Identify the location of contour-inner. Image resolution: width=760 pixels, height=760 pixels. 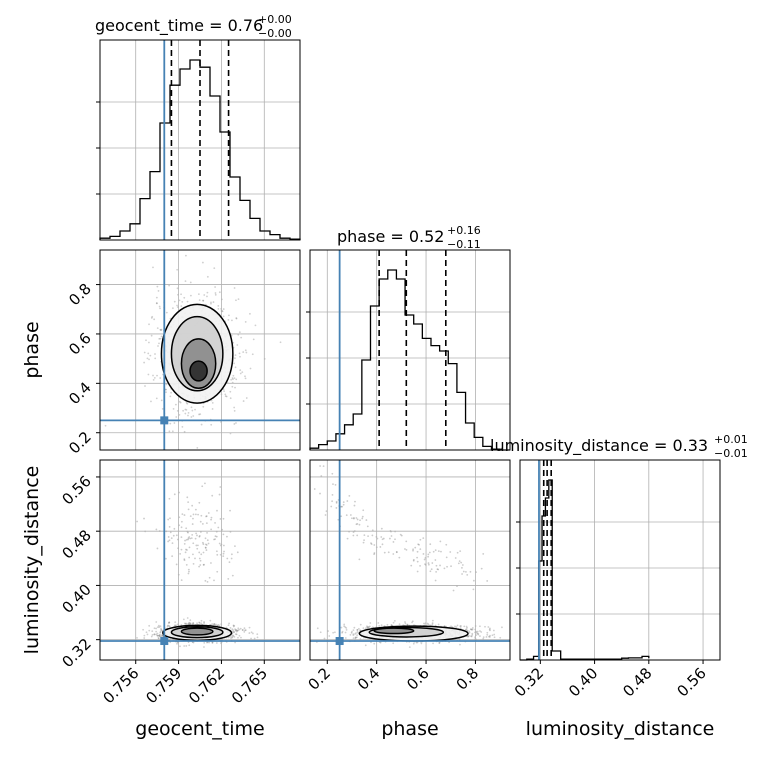
(197, 631).